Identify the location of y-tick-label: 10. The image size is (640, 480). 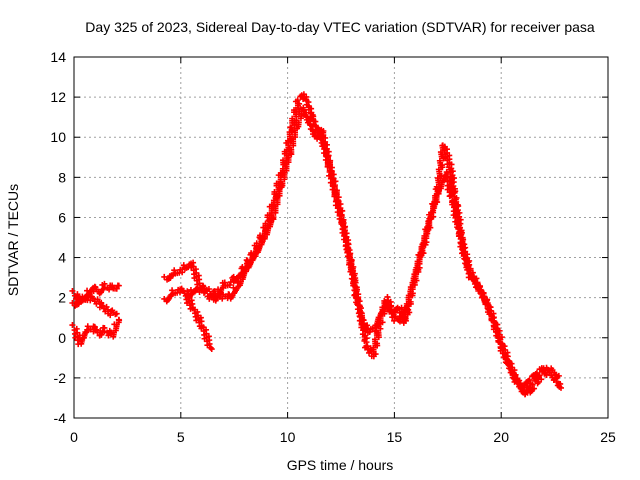
(58, 137).